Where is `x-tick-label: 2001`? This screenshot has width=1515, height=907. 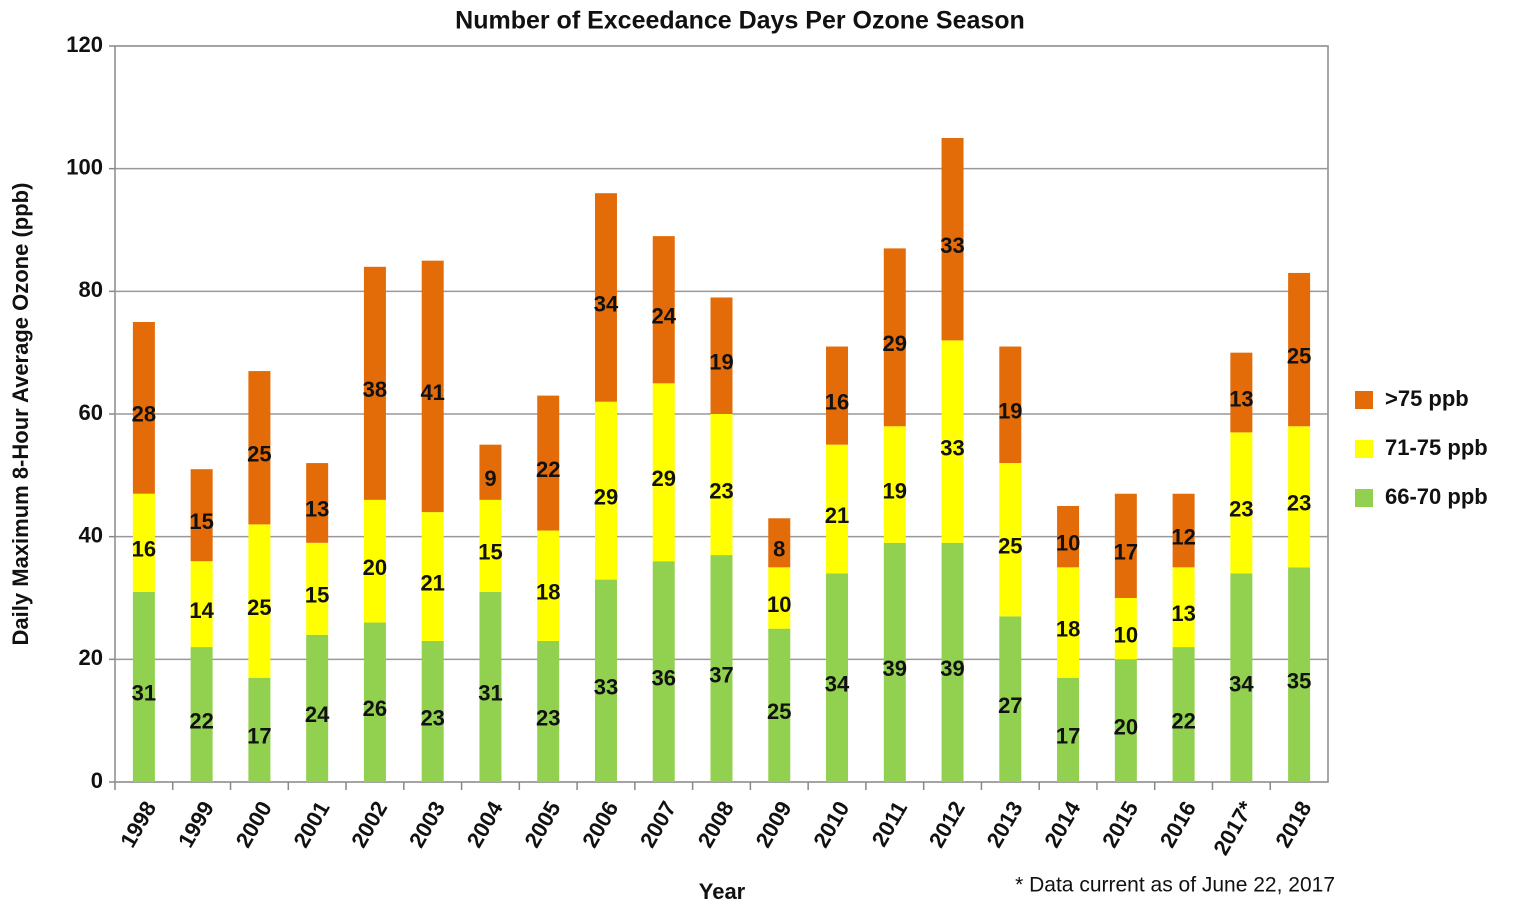
x-tick-label: 2001 is located at coordinates (311, 824).